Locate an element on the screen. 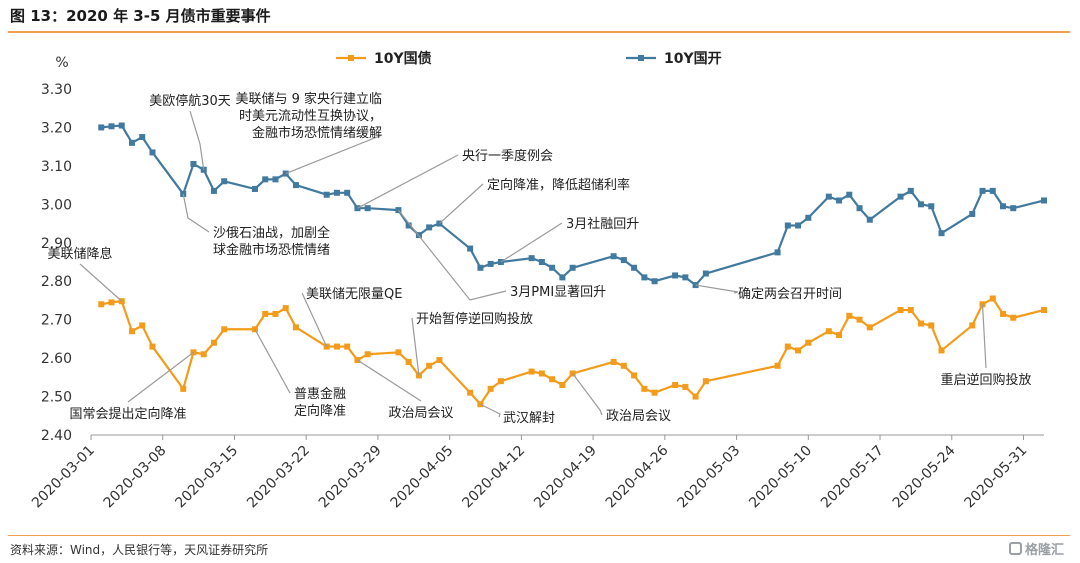  annotation: 央行一季度例会 is located at coordinates (455, 178).